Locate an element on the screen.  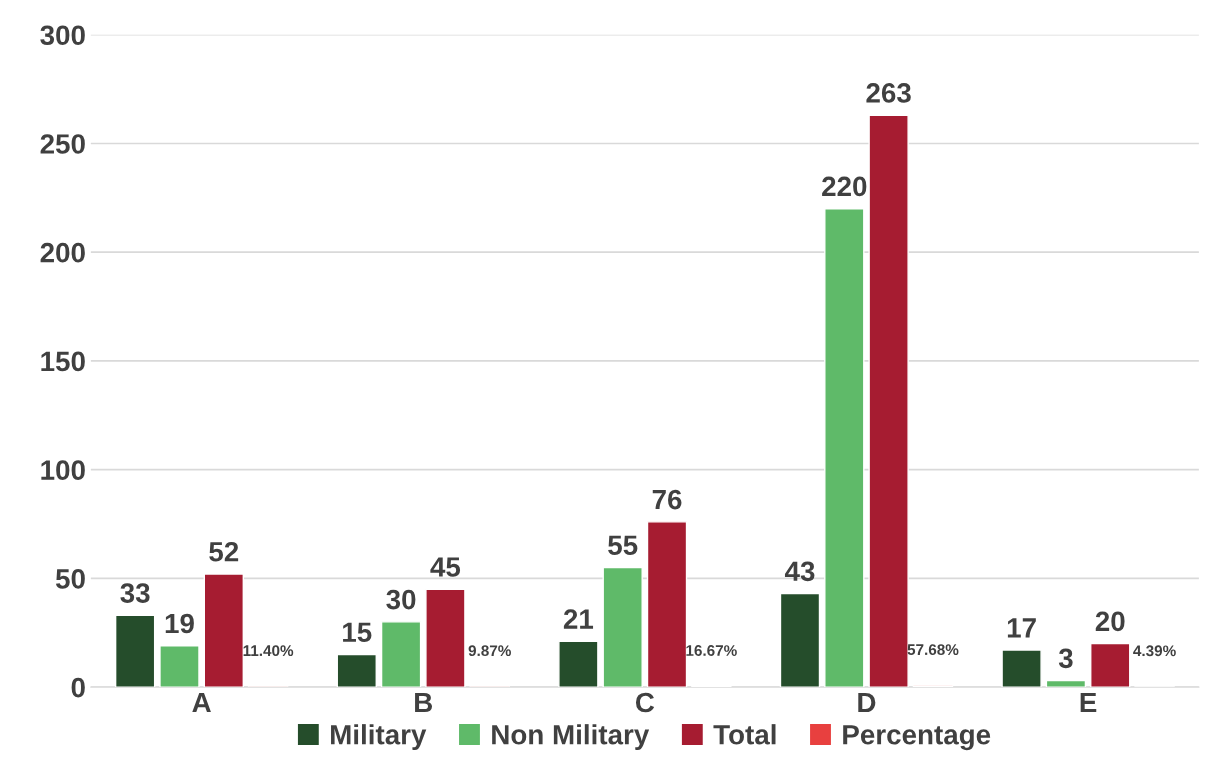
data-label: 21 is located at coordinates (578, 619).